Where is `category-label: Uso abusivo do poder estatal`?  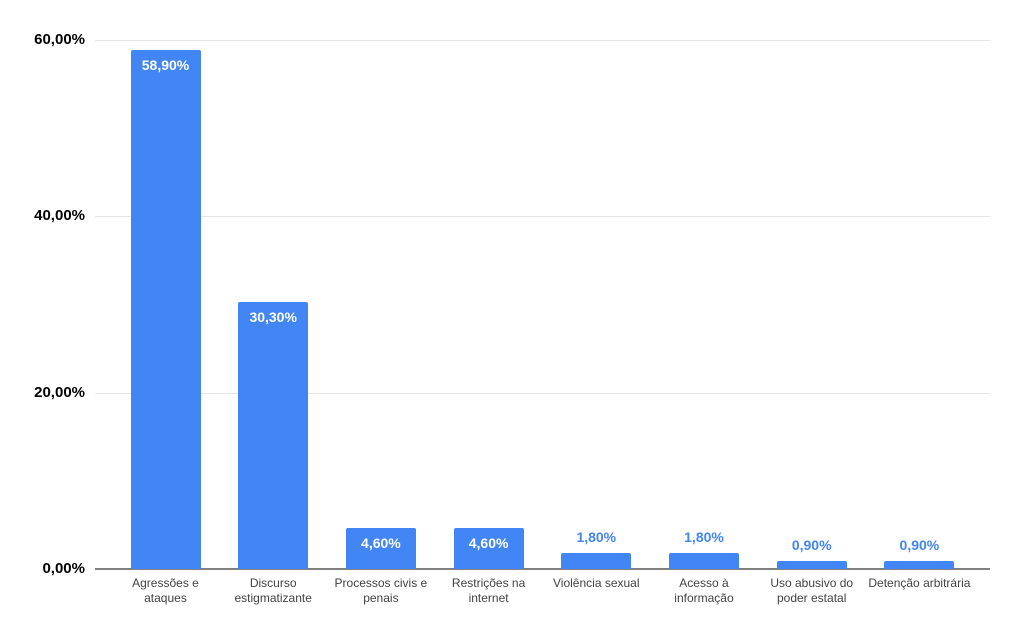 category-label: Uso abusivo do poder estatal is located at coordinates (812, 590).